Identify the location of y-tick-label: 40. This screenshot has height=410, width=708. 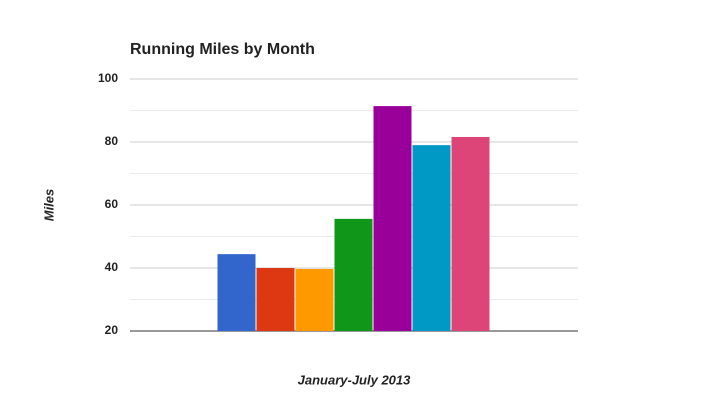
(112, 267).